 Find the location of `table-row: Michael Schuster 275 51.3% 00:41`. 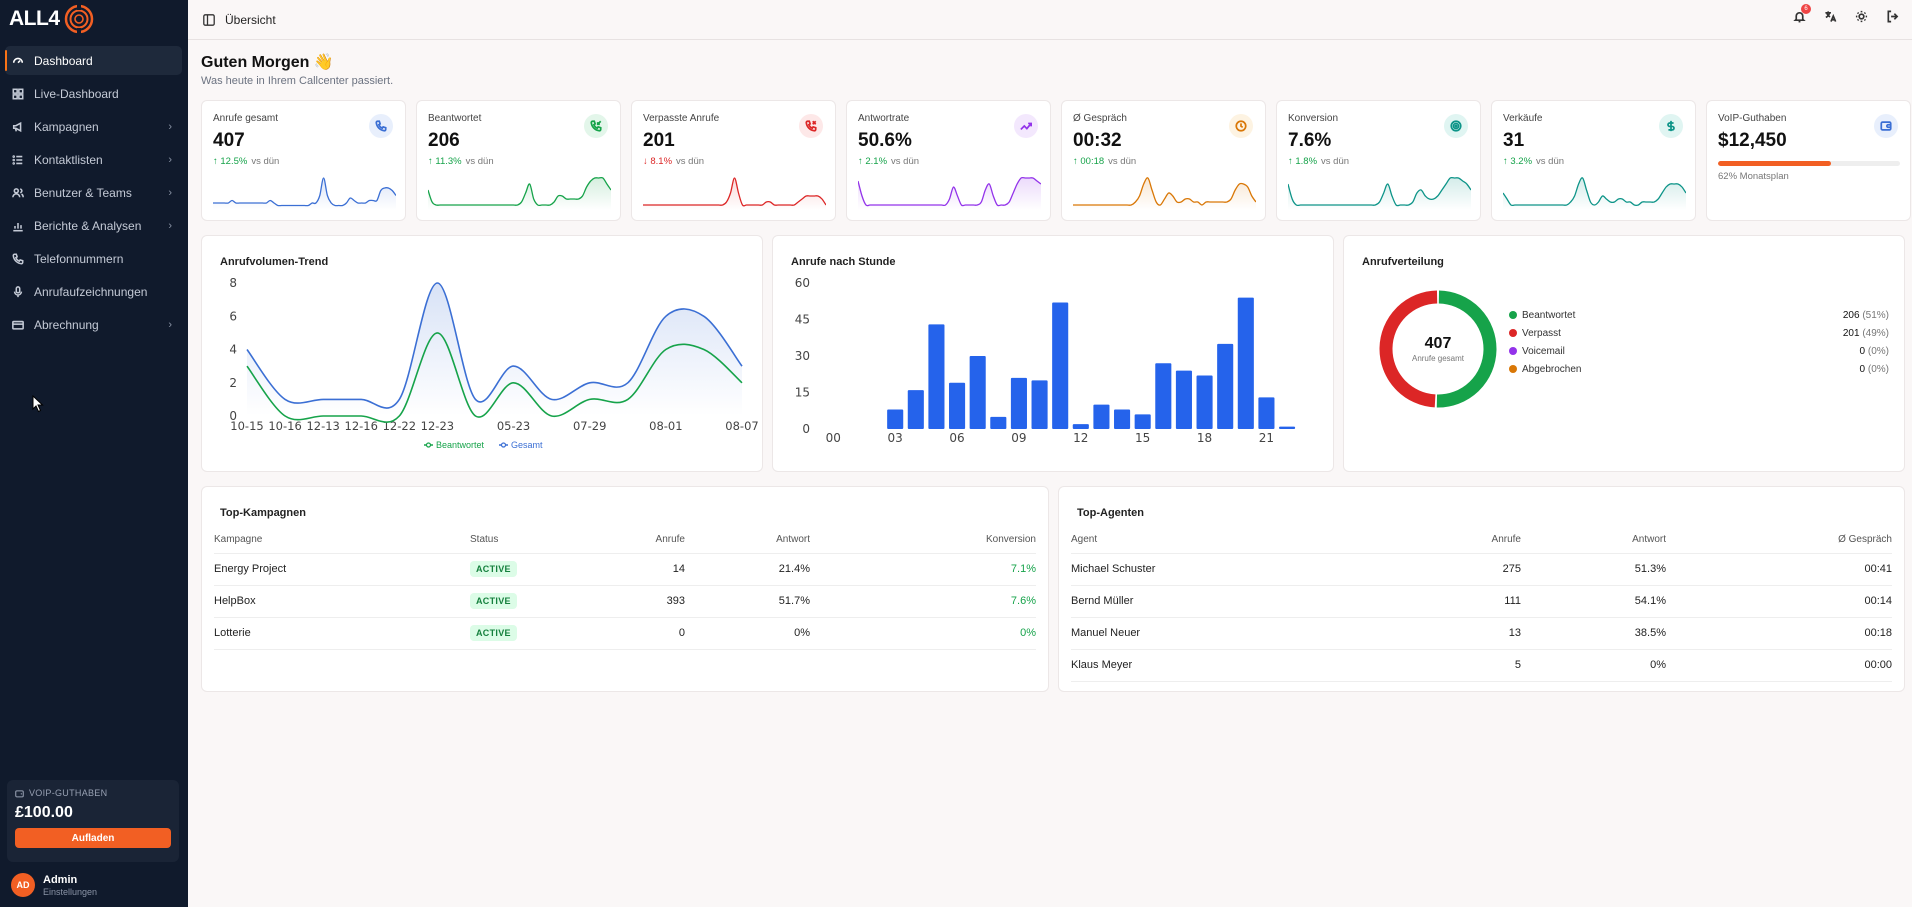

table-row: Michael Schuster 275 51.3% 00:41 is located at coordinates (1481, 569).